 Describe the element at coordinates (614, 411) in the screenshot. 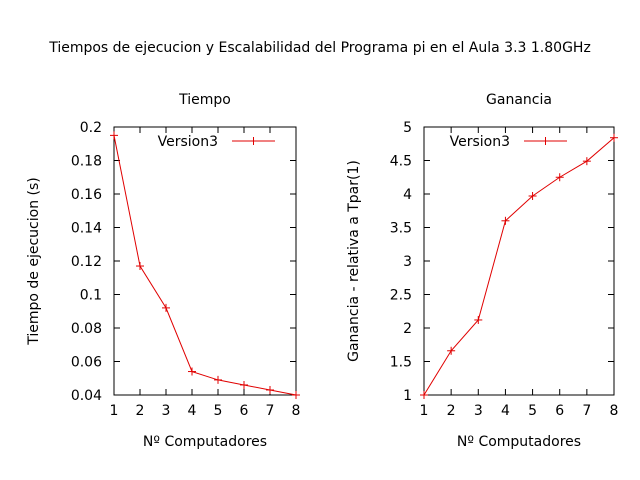

I see `chart-2-x-tick-label: 8` at that location.